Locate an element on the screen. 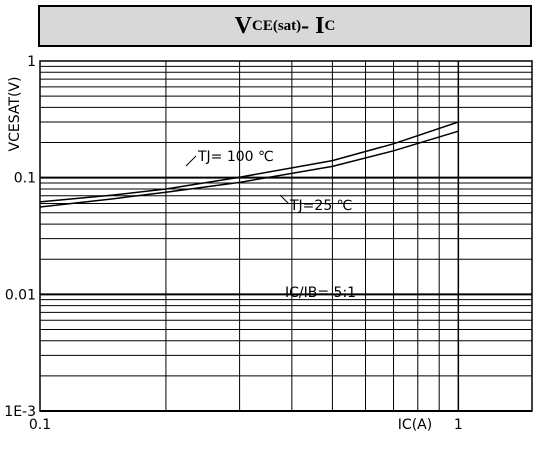  annotation-tj100: TJ= 100 ℃ is located at coordinates (235, 157).